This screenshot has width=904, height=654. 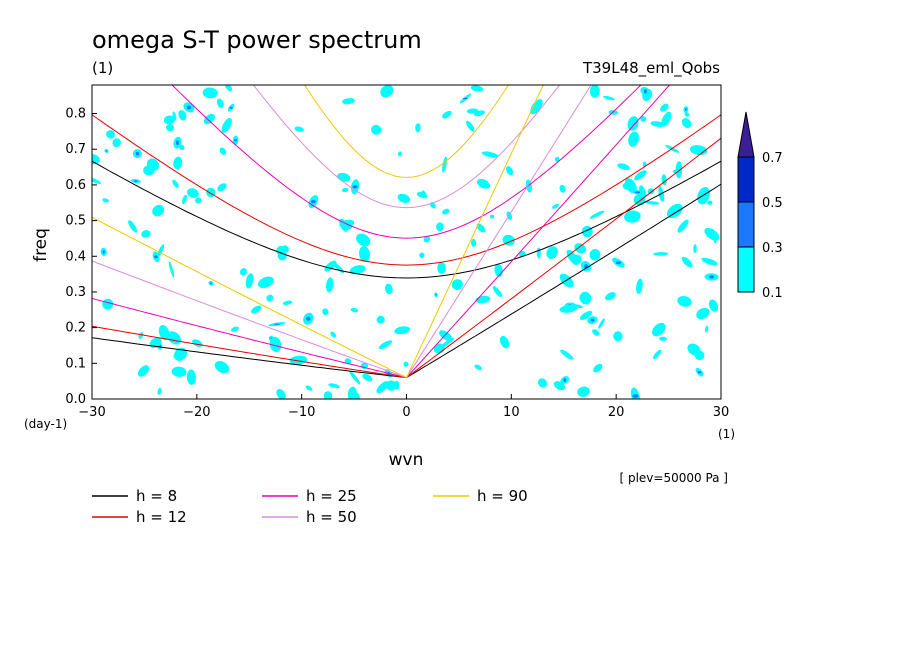 I want to click on y-tick-label: 0.3, so click(x=75, y=292).